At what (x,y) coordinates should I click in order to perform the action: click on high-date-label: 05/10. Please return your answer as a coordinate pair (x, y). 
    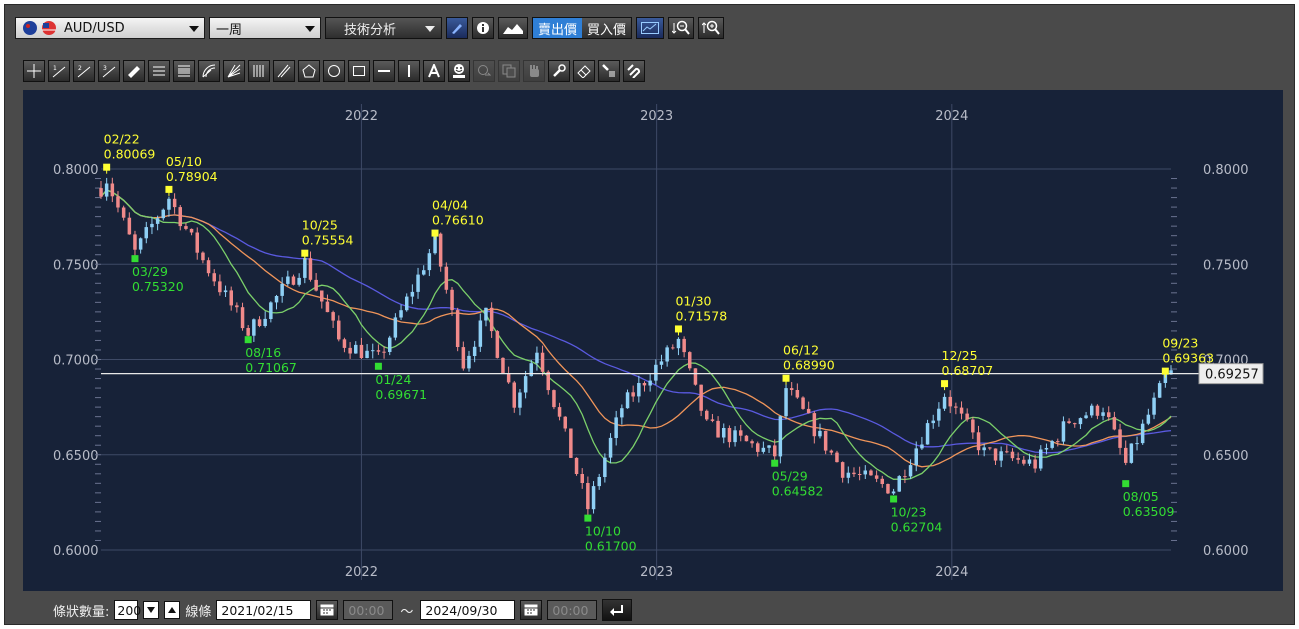
    Looking at the image, I should click on (184, 161).